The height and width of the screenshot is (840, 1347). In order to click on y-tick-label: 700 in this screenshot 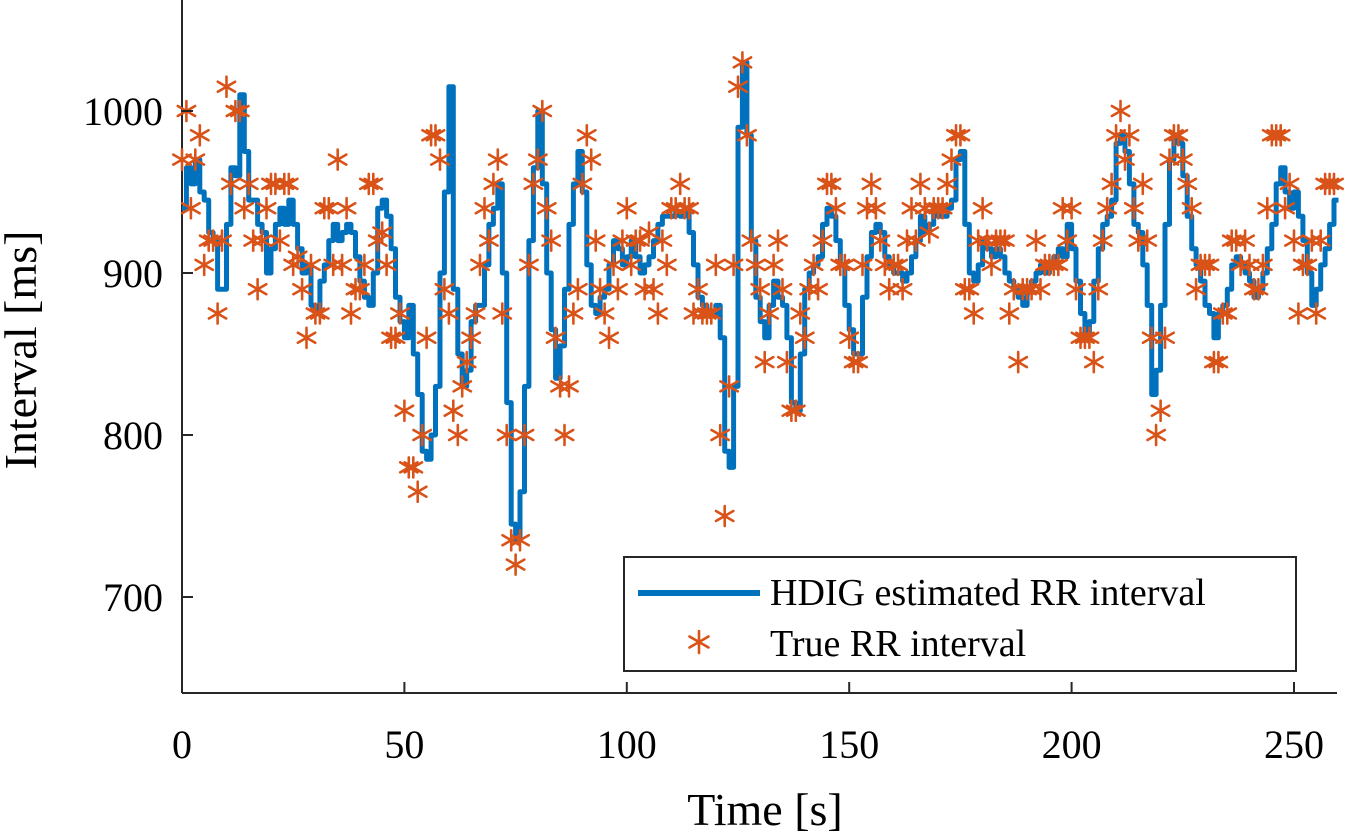, I will do `click(133, 597)`.